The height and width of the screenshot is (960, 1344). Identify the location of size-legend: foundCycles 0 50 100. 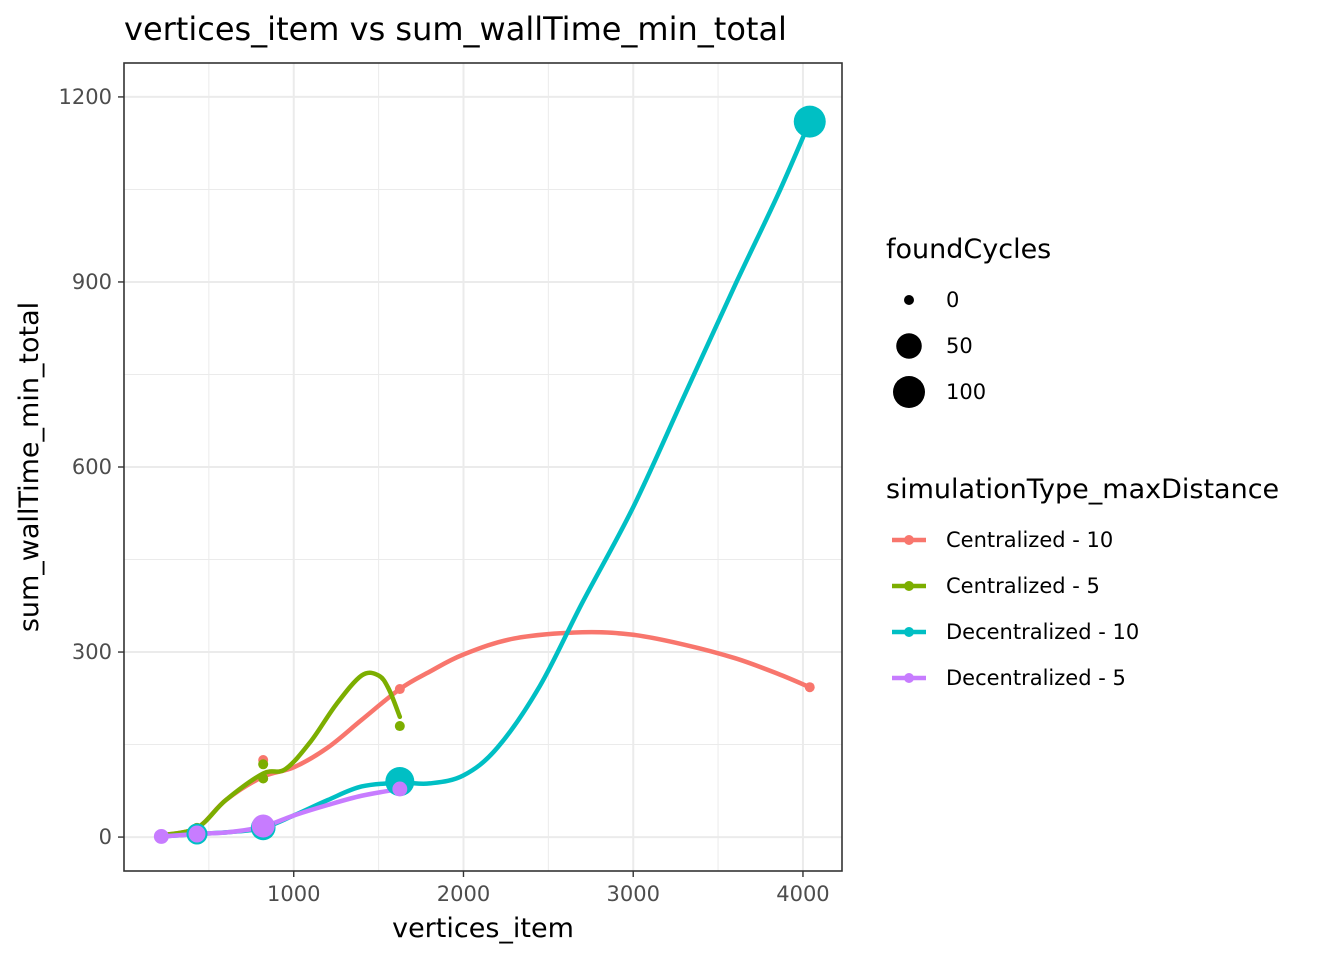
(968, 321).